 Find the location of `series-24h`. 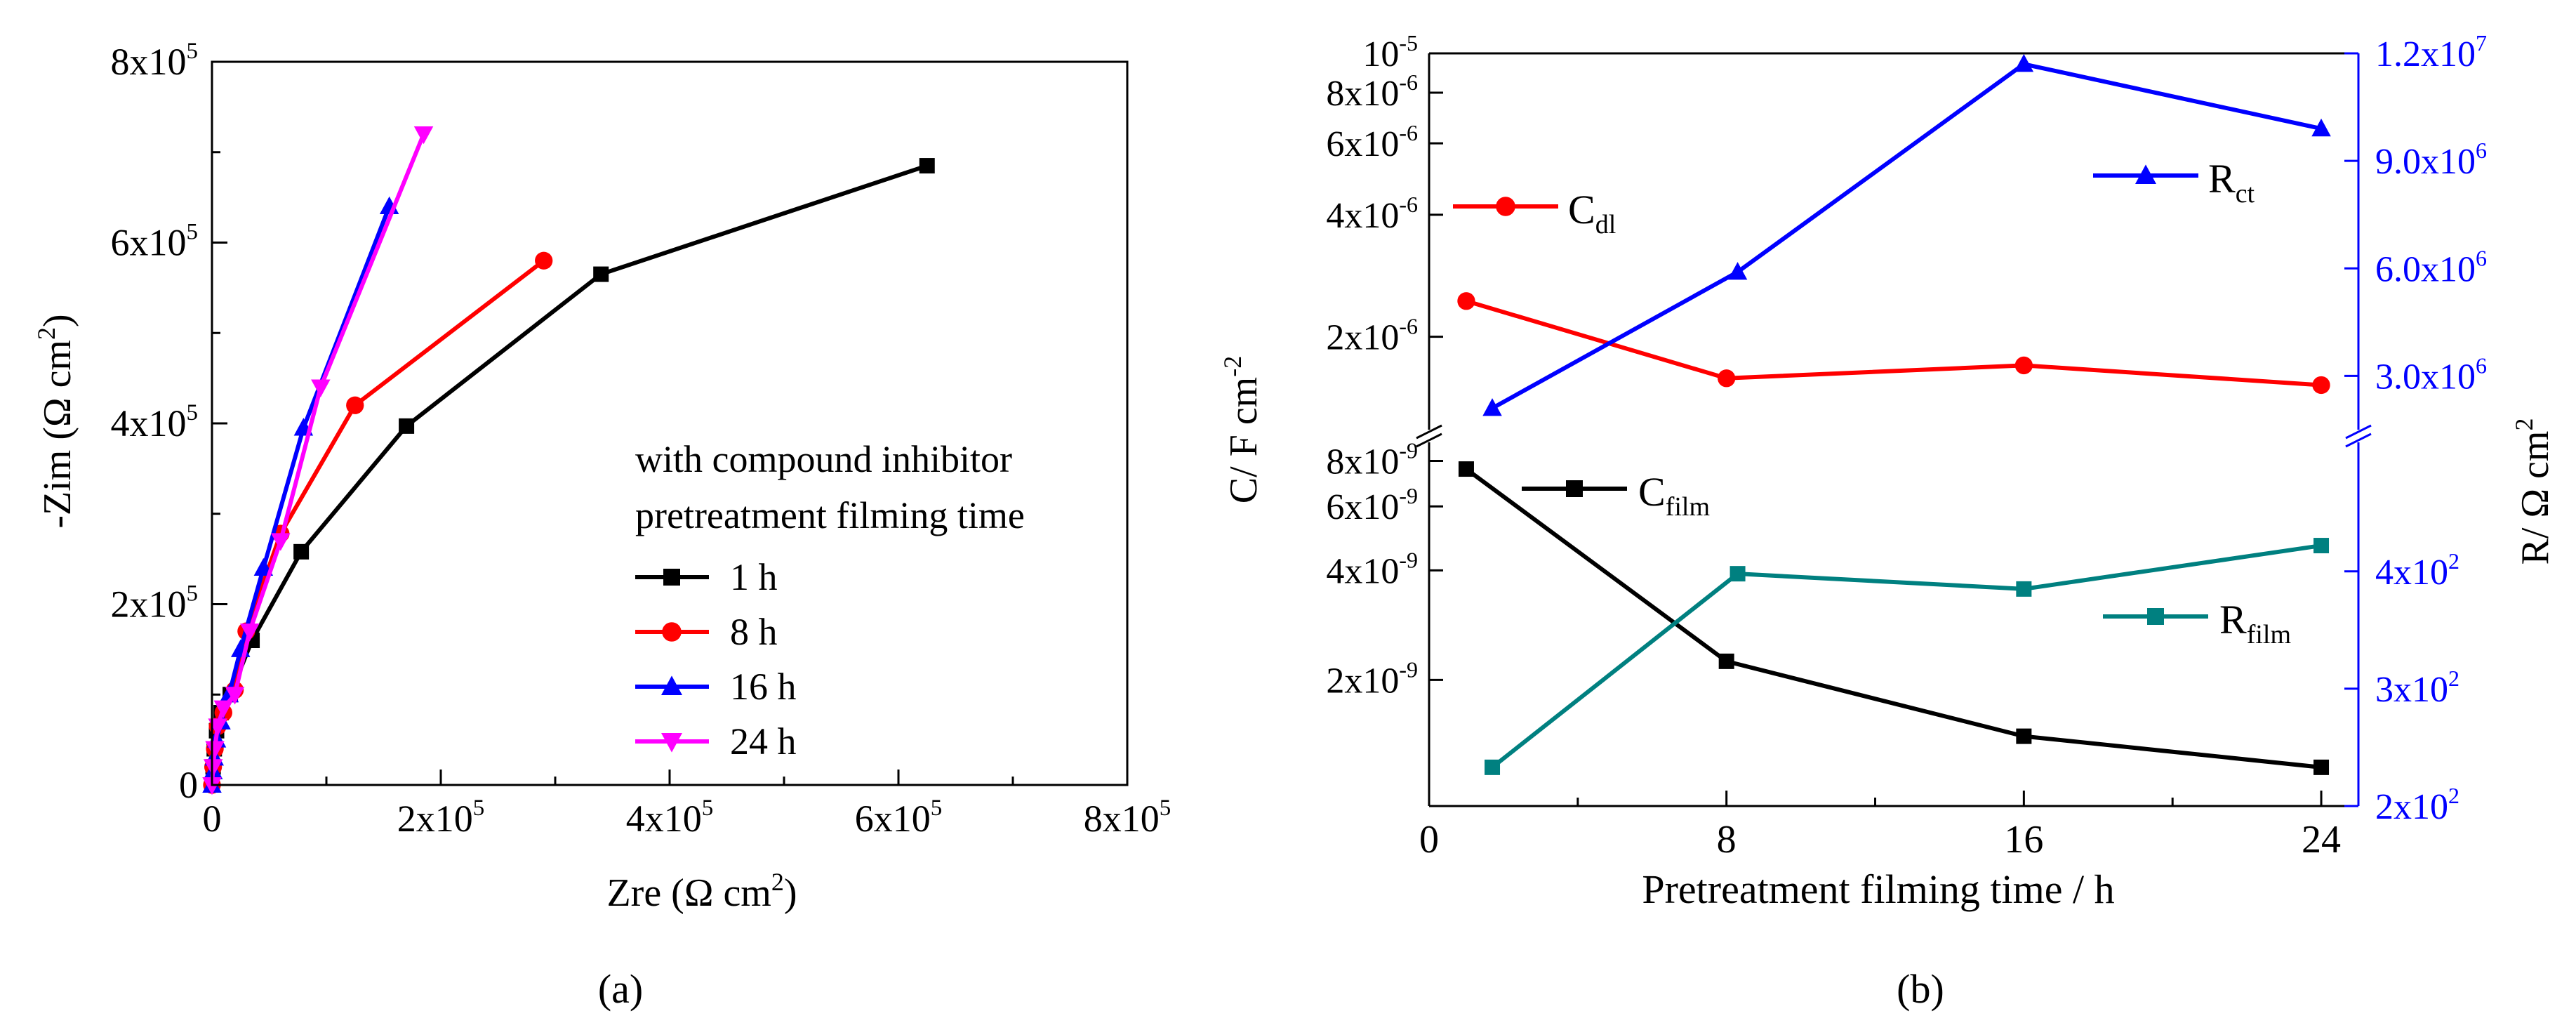

series-24h is located at coordinates (318, 460).